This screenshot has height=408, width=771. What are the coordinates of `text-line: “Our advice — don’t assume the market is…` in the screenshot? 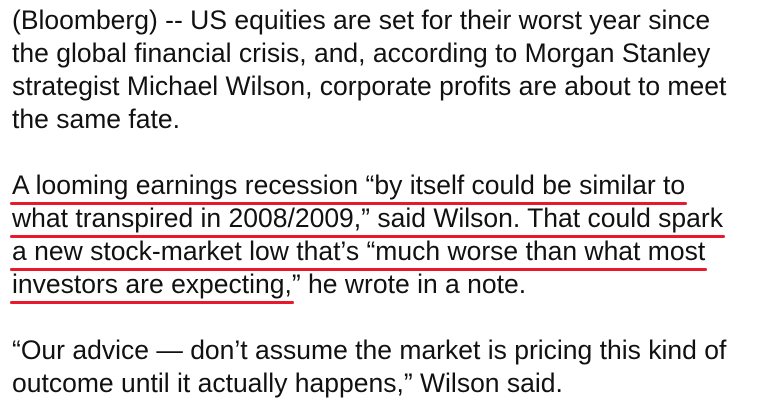 It's located at (369, 350).